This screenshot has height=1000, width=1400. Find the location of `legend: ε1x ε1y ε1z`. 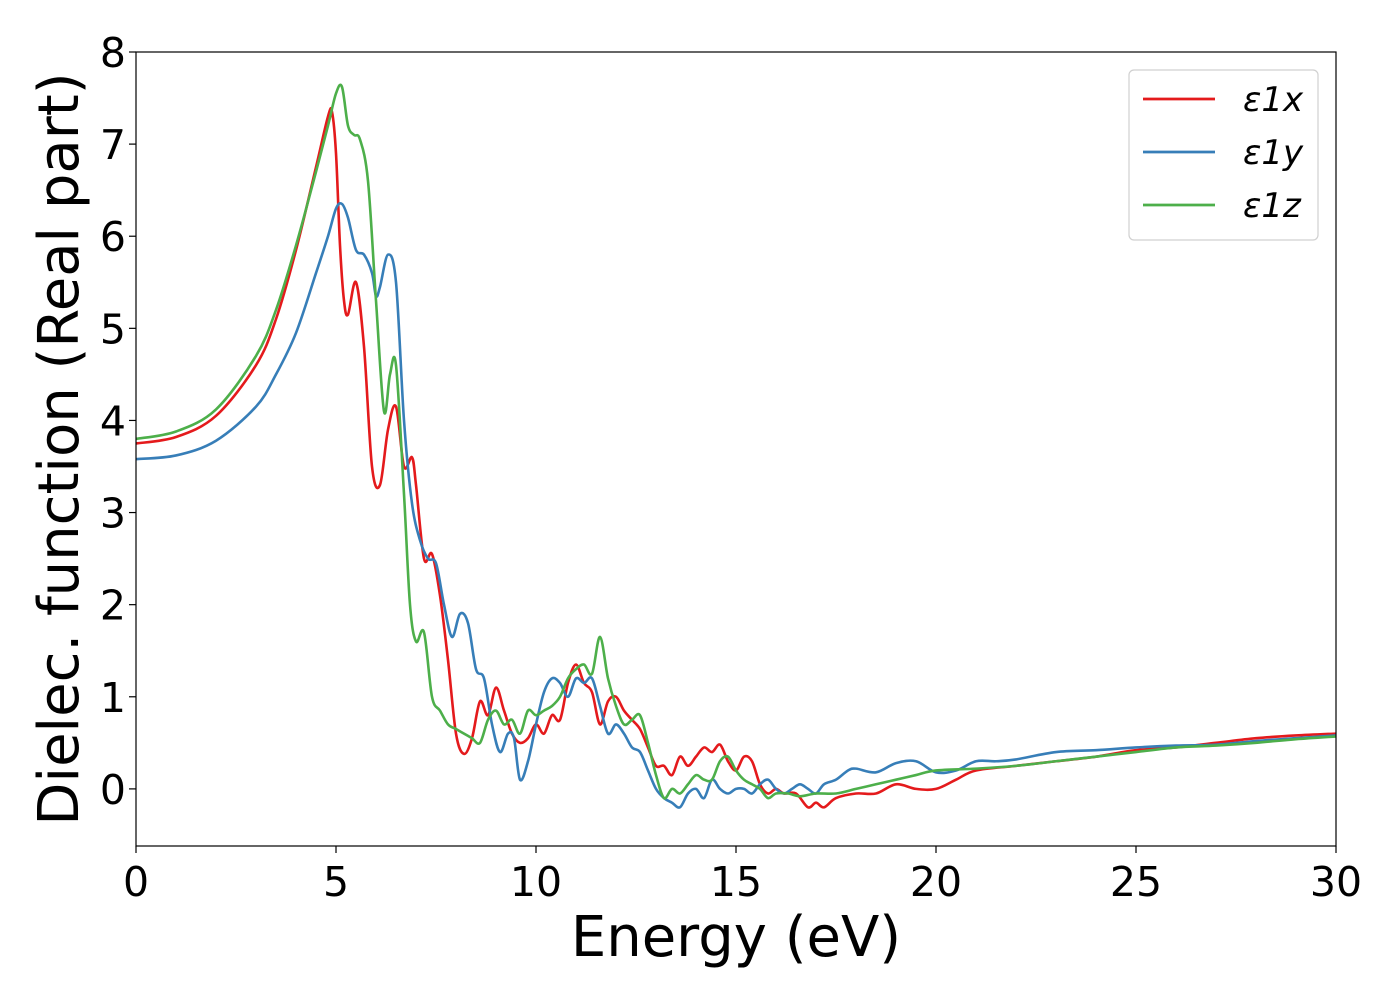

legend: ε1x ε1y ε1z is located at coordinates (1223, 155).